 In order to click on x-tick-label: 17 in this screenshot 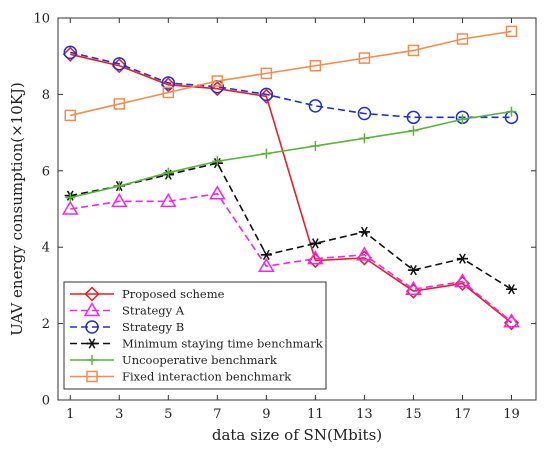, I will do `click(462, 414)`.